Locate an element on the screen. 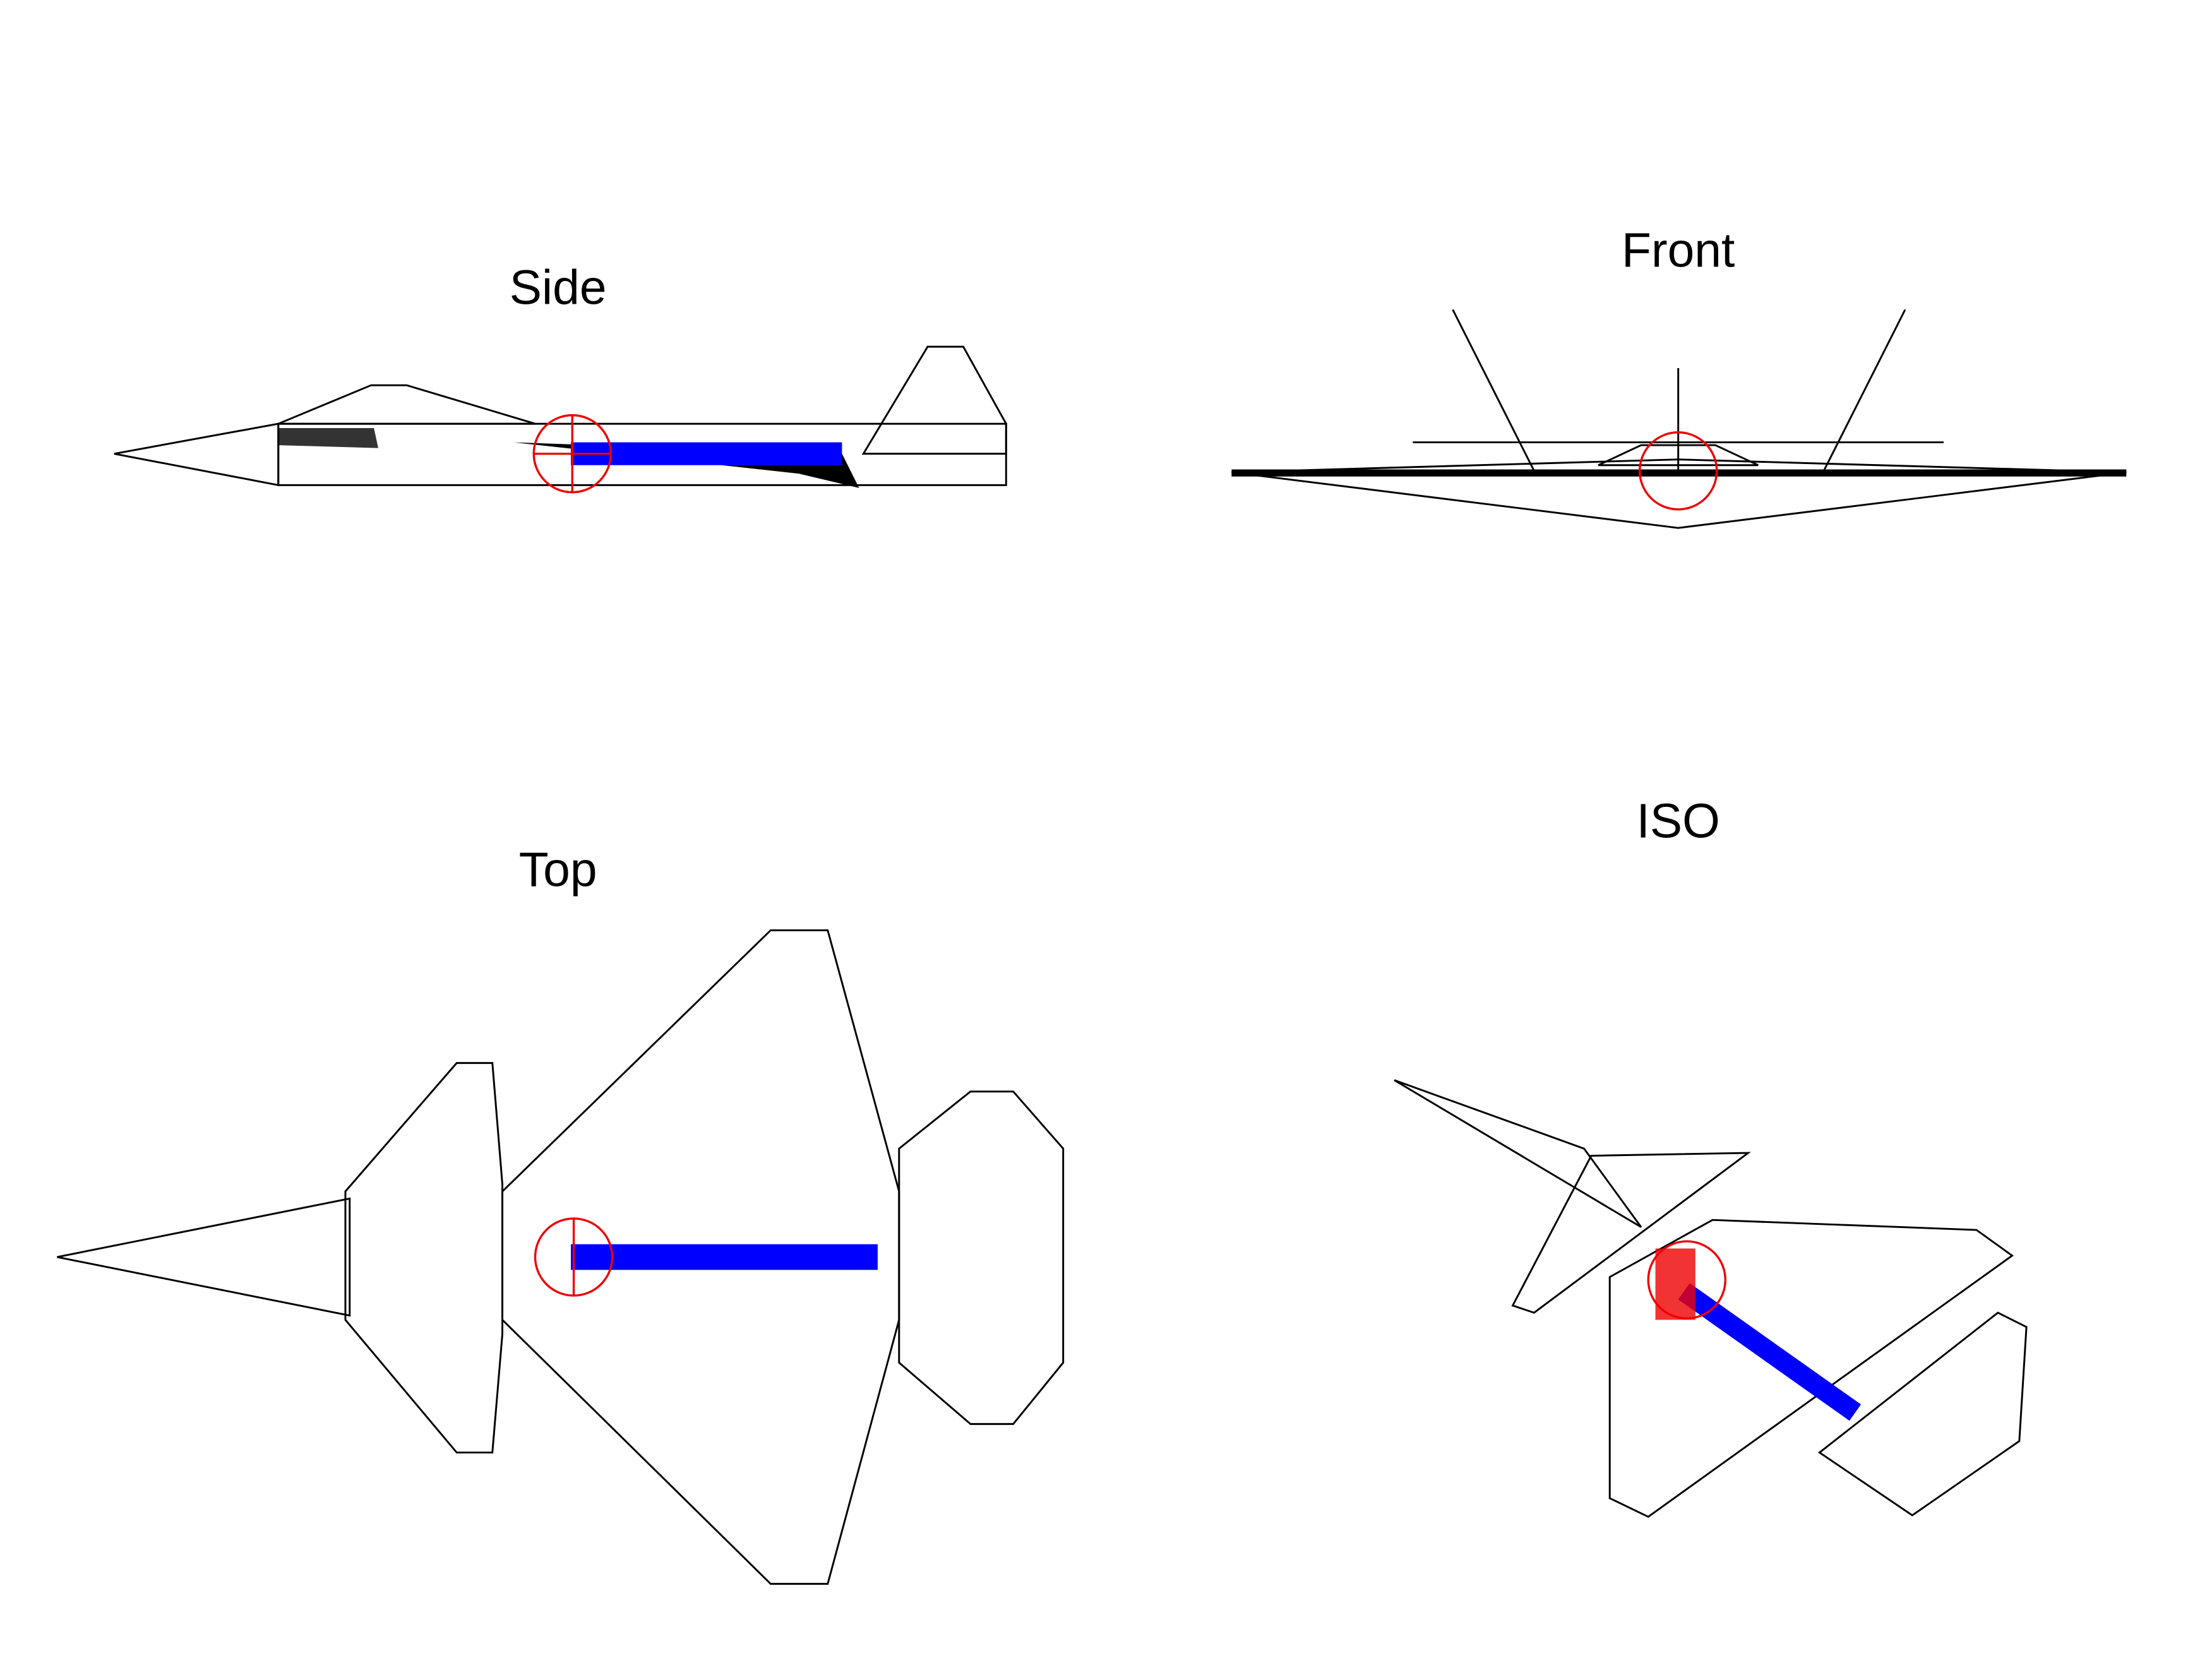 The image size is (2212, 1658). front-view is located at coordinates (1679, 419).